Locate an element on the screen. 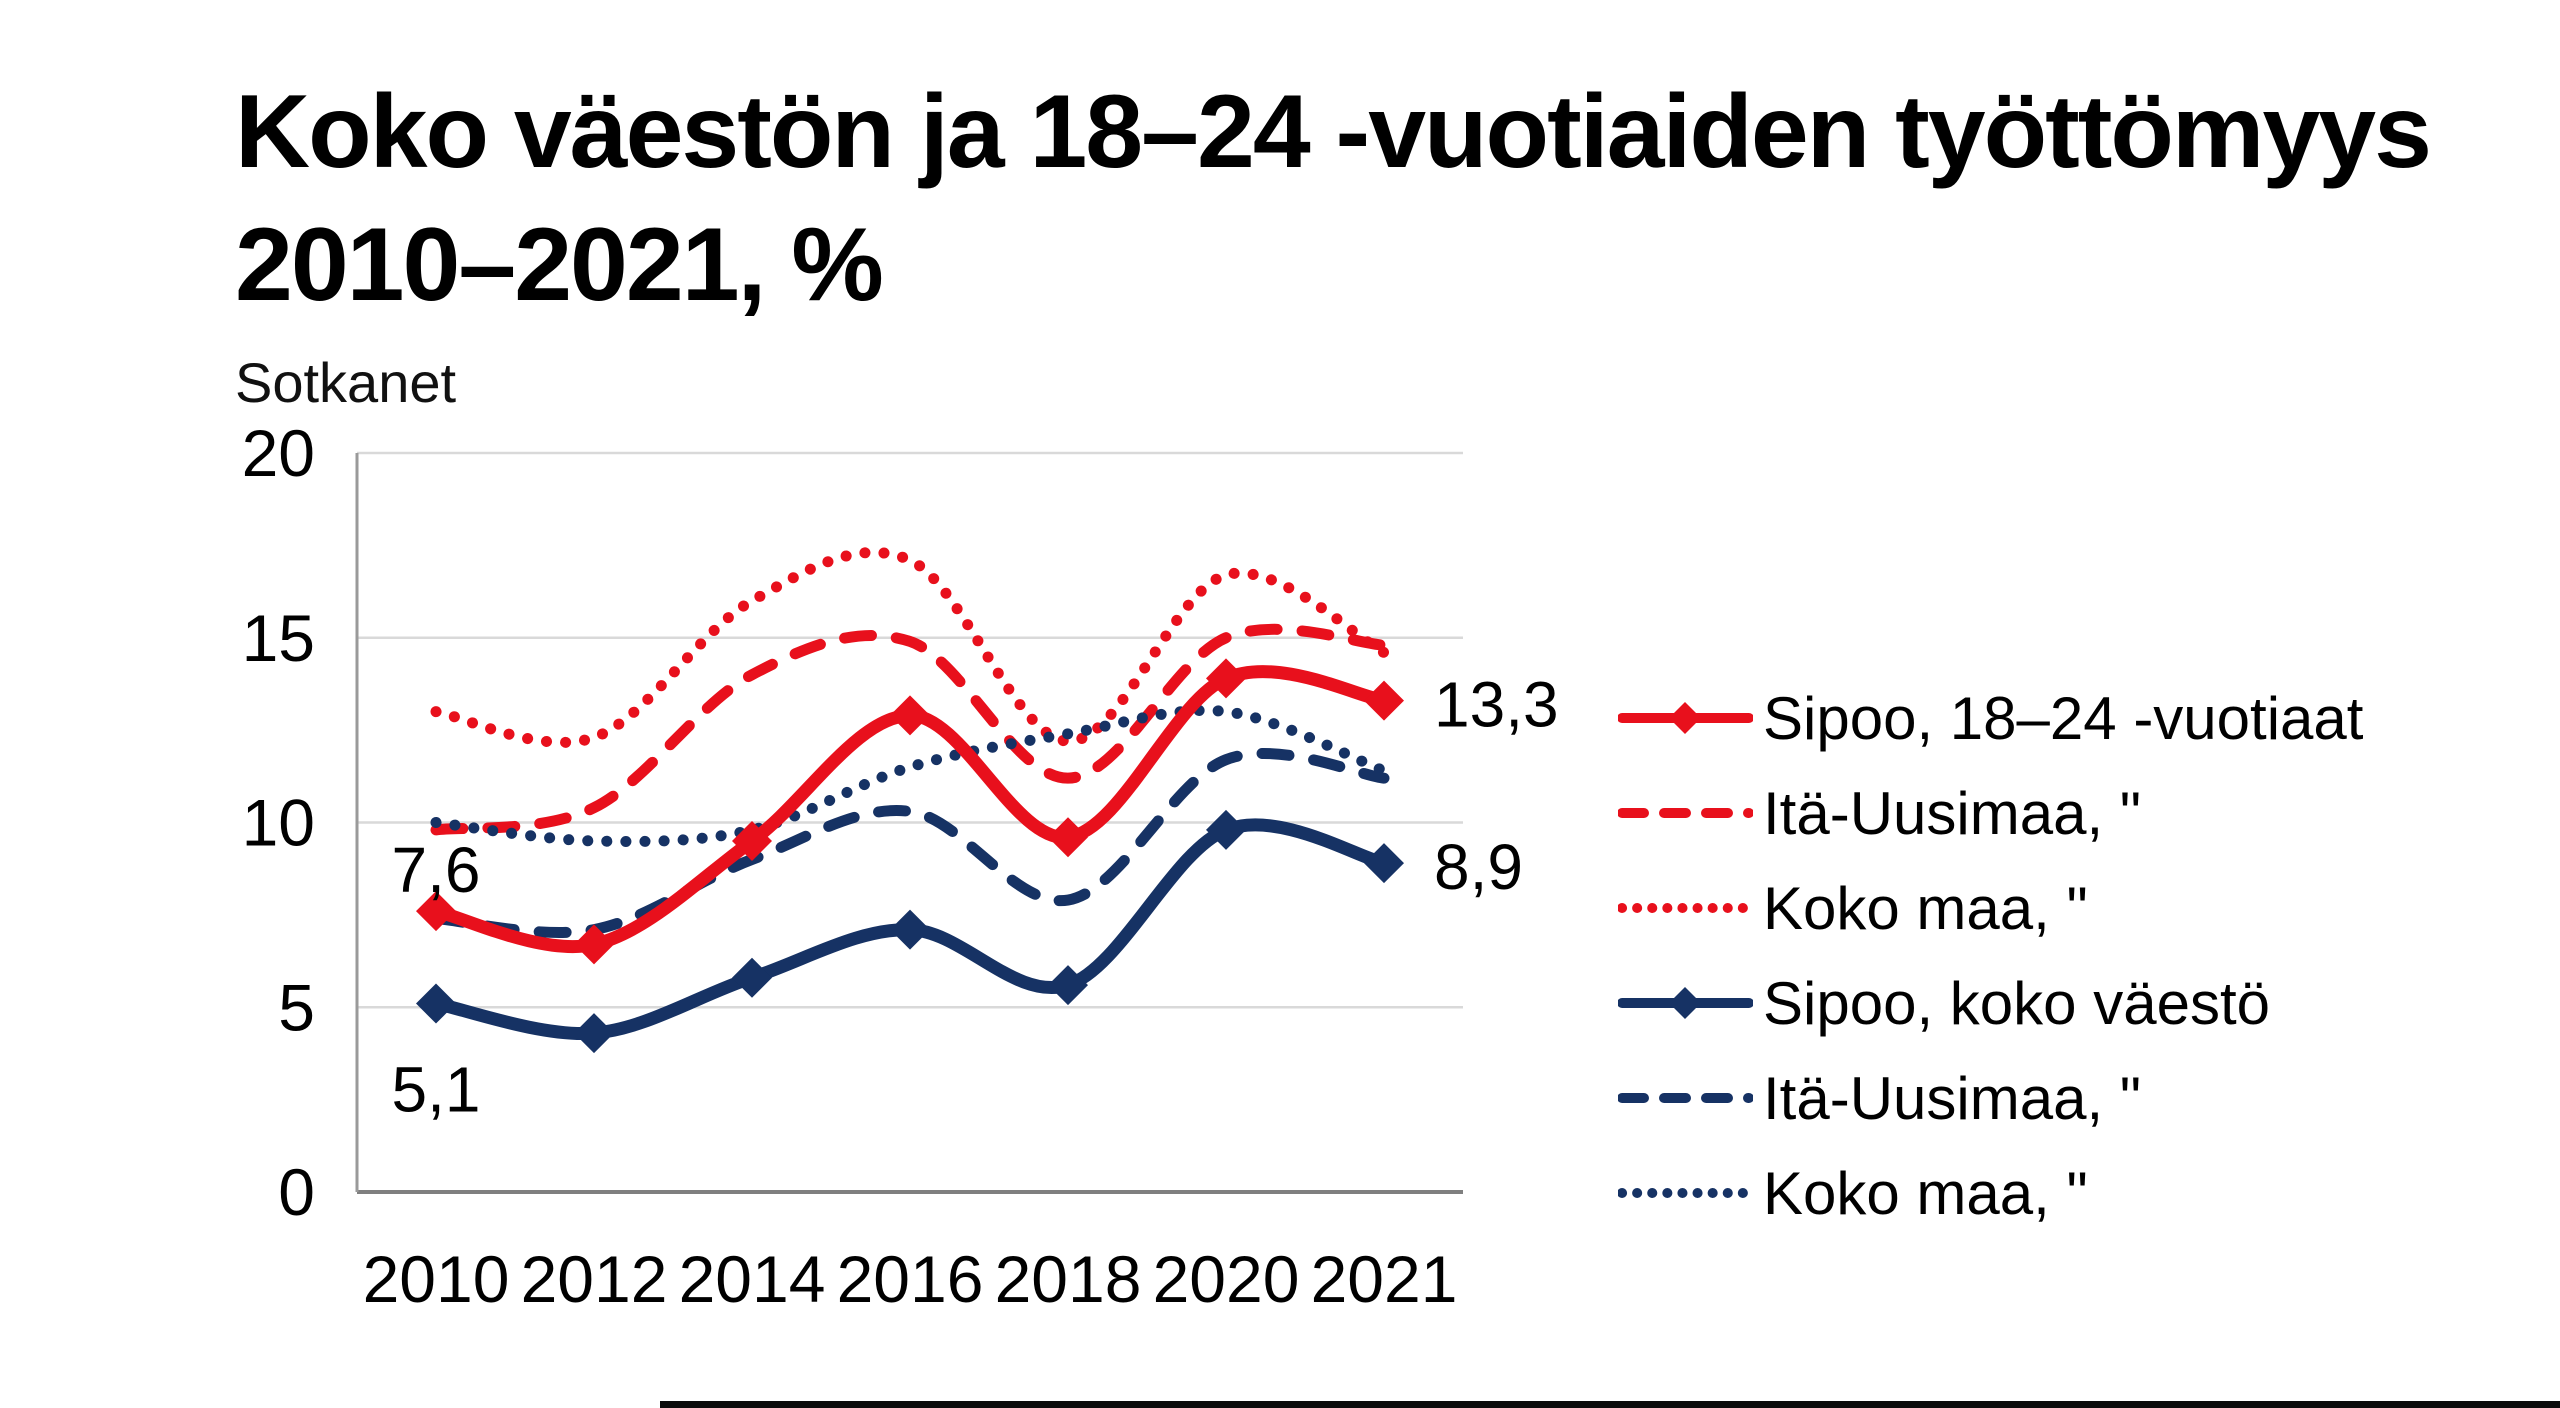  screenshot-bottom-edge-bar is located at coordinates (1610, 1404).